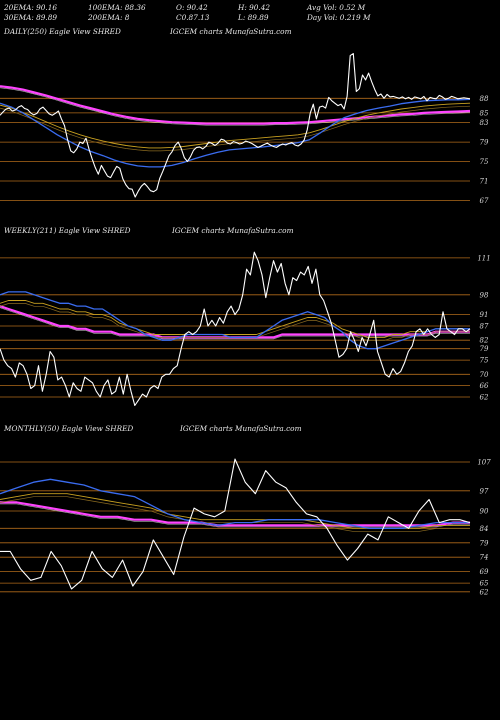  Describe the element at coordinates (484, 375) in the screenshot. I see `weekly-level-label: 70` at that location.